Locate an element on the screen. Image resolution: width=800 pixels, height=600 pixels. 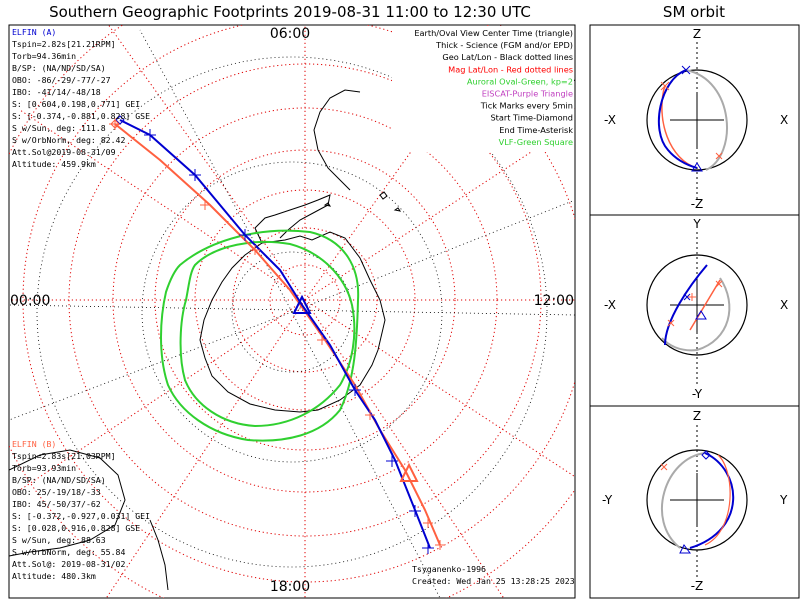
info-line: S: [-0.372,-0.927,0.031] GEI is located at coordinates (81, 516).